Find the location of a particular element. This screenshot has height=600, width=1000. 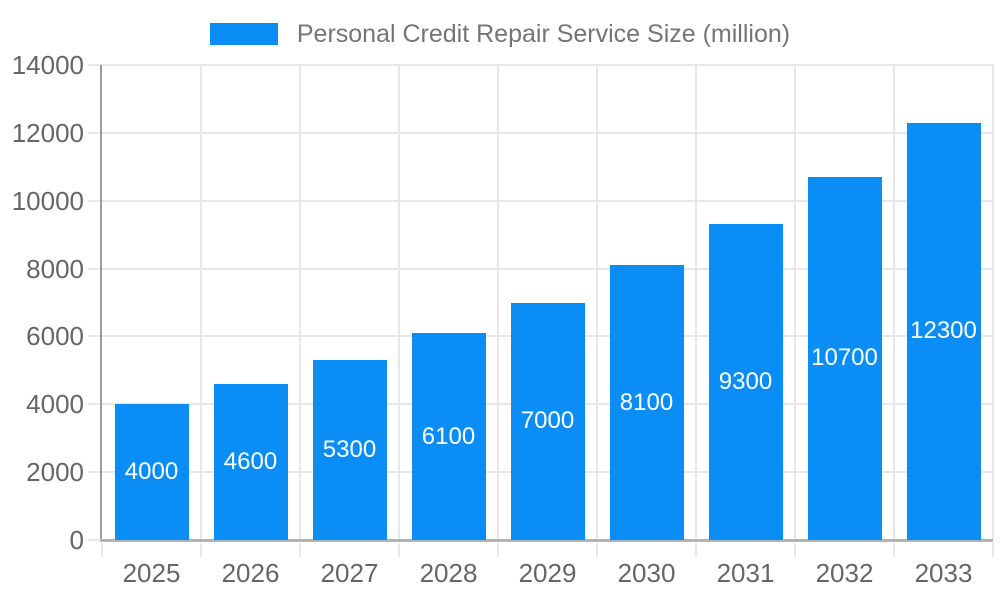

x-tick-label: 2027 is located at coordinates (349, 573).